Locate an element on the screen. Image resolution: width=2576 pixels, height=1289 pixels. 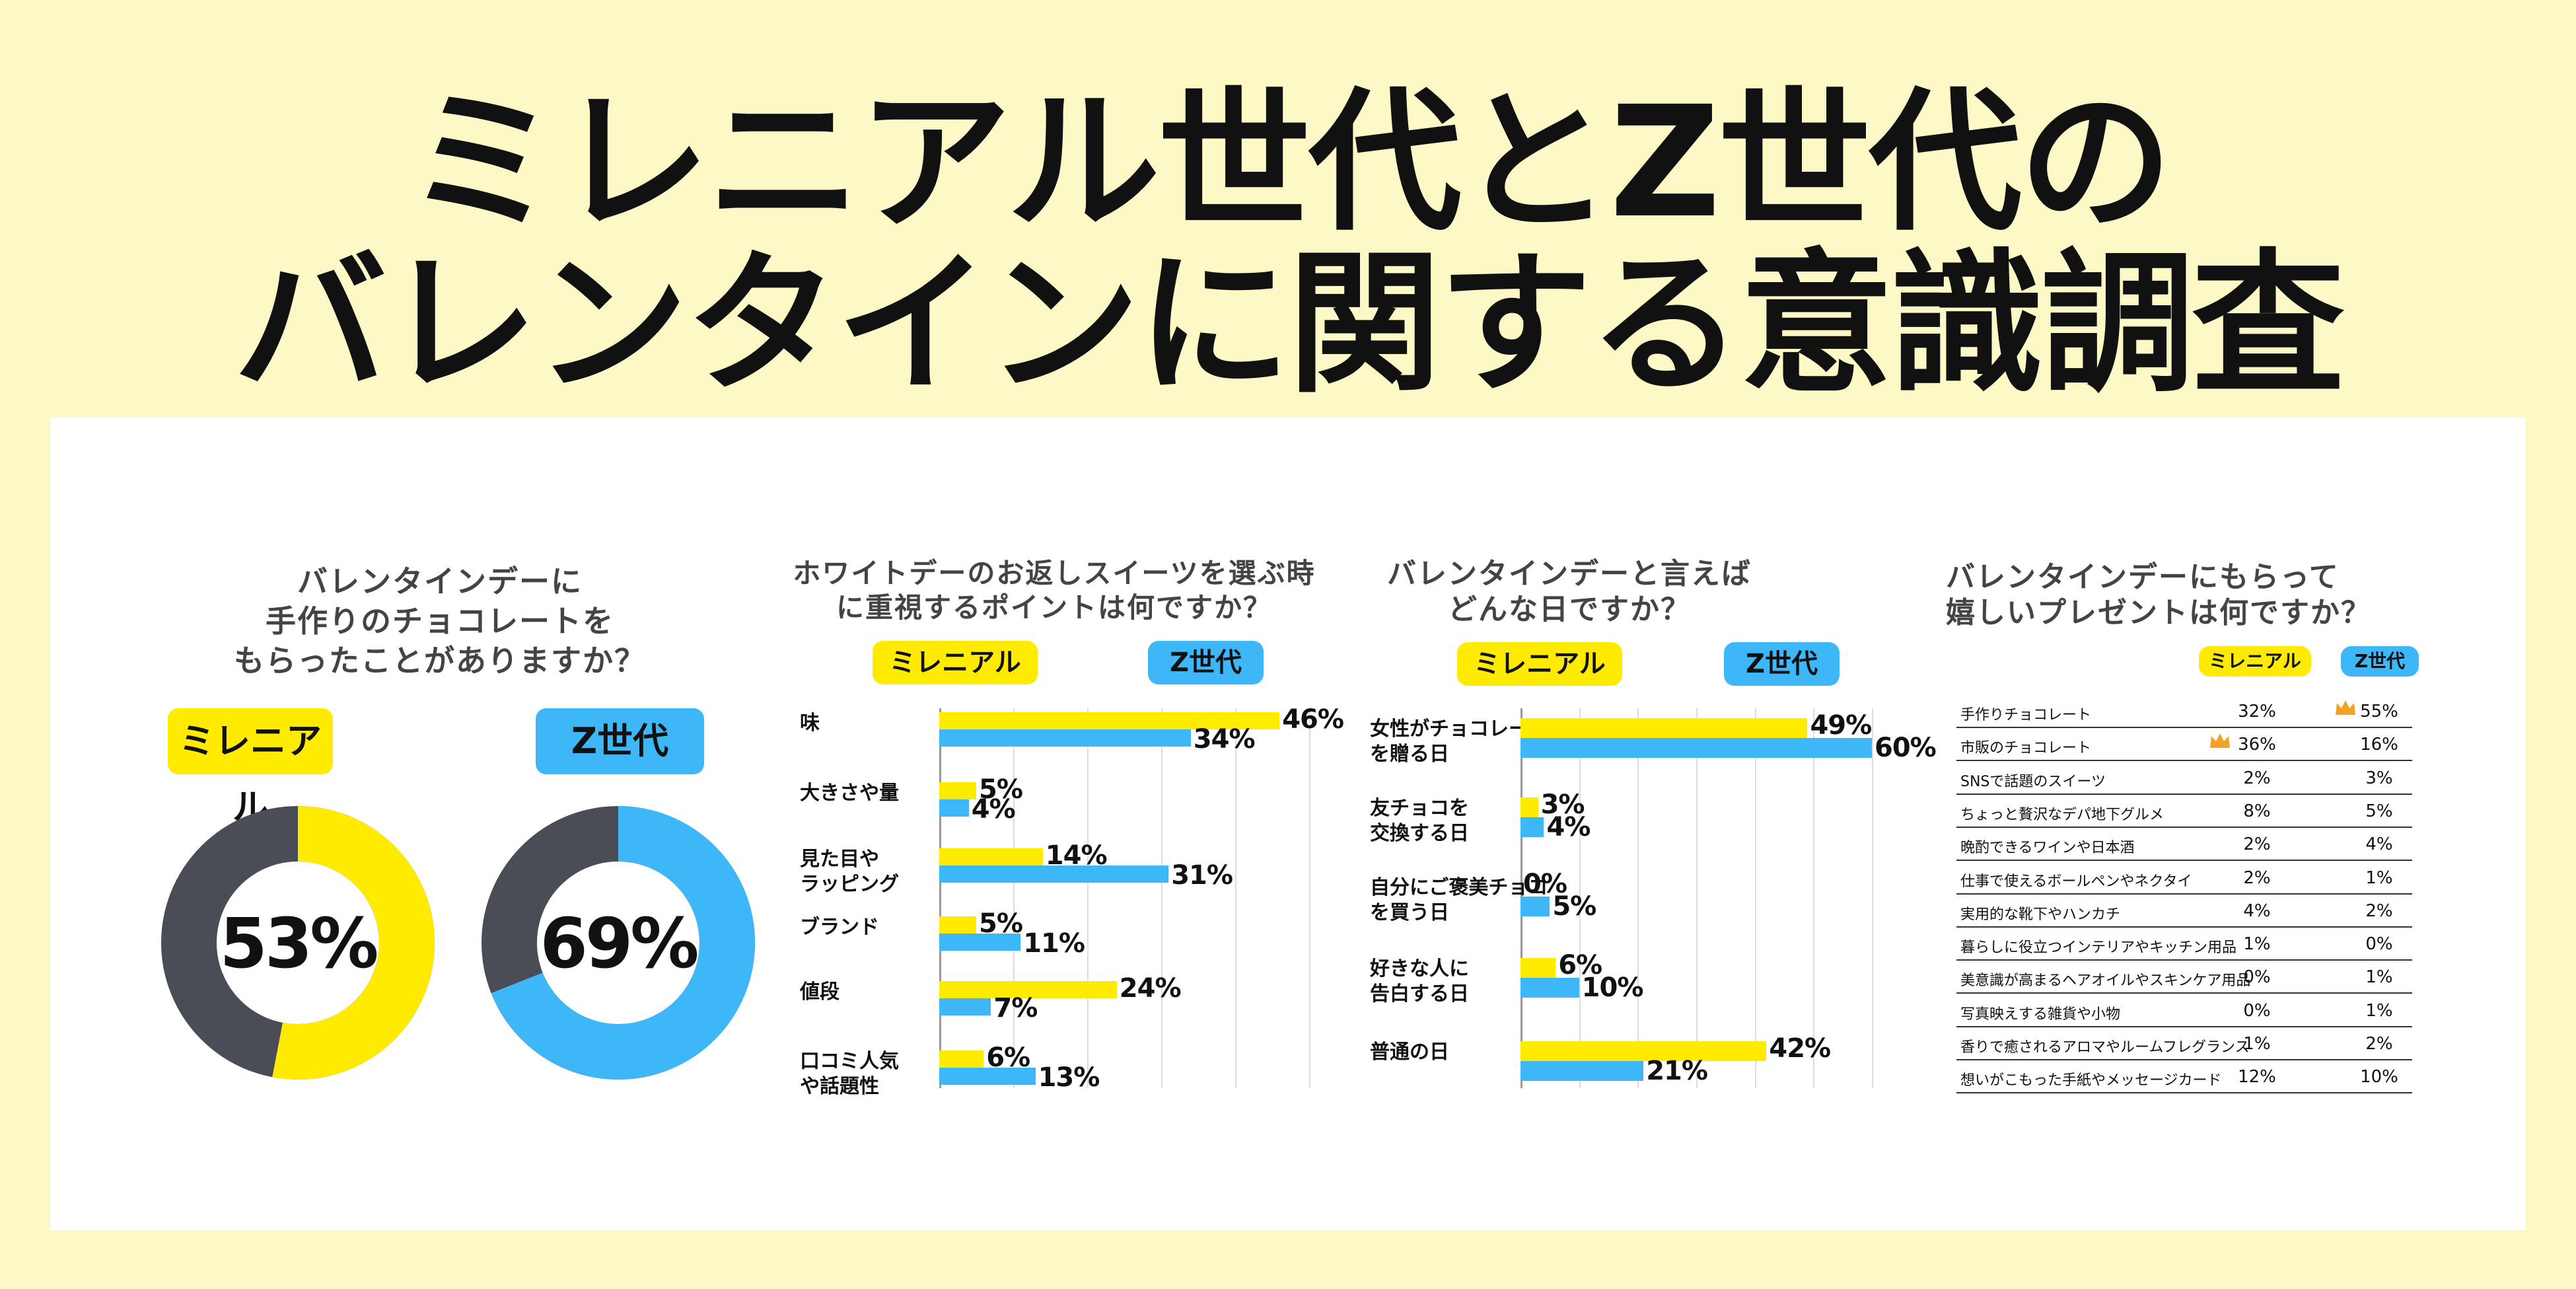
table-value-genz: 4% is located at coordinates (2379, 845).